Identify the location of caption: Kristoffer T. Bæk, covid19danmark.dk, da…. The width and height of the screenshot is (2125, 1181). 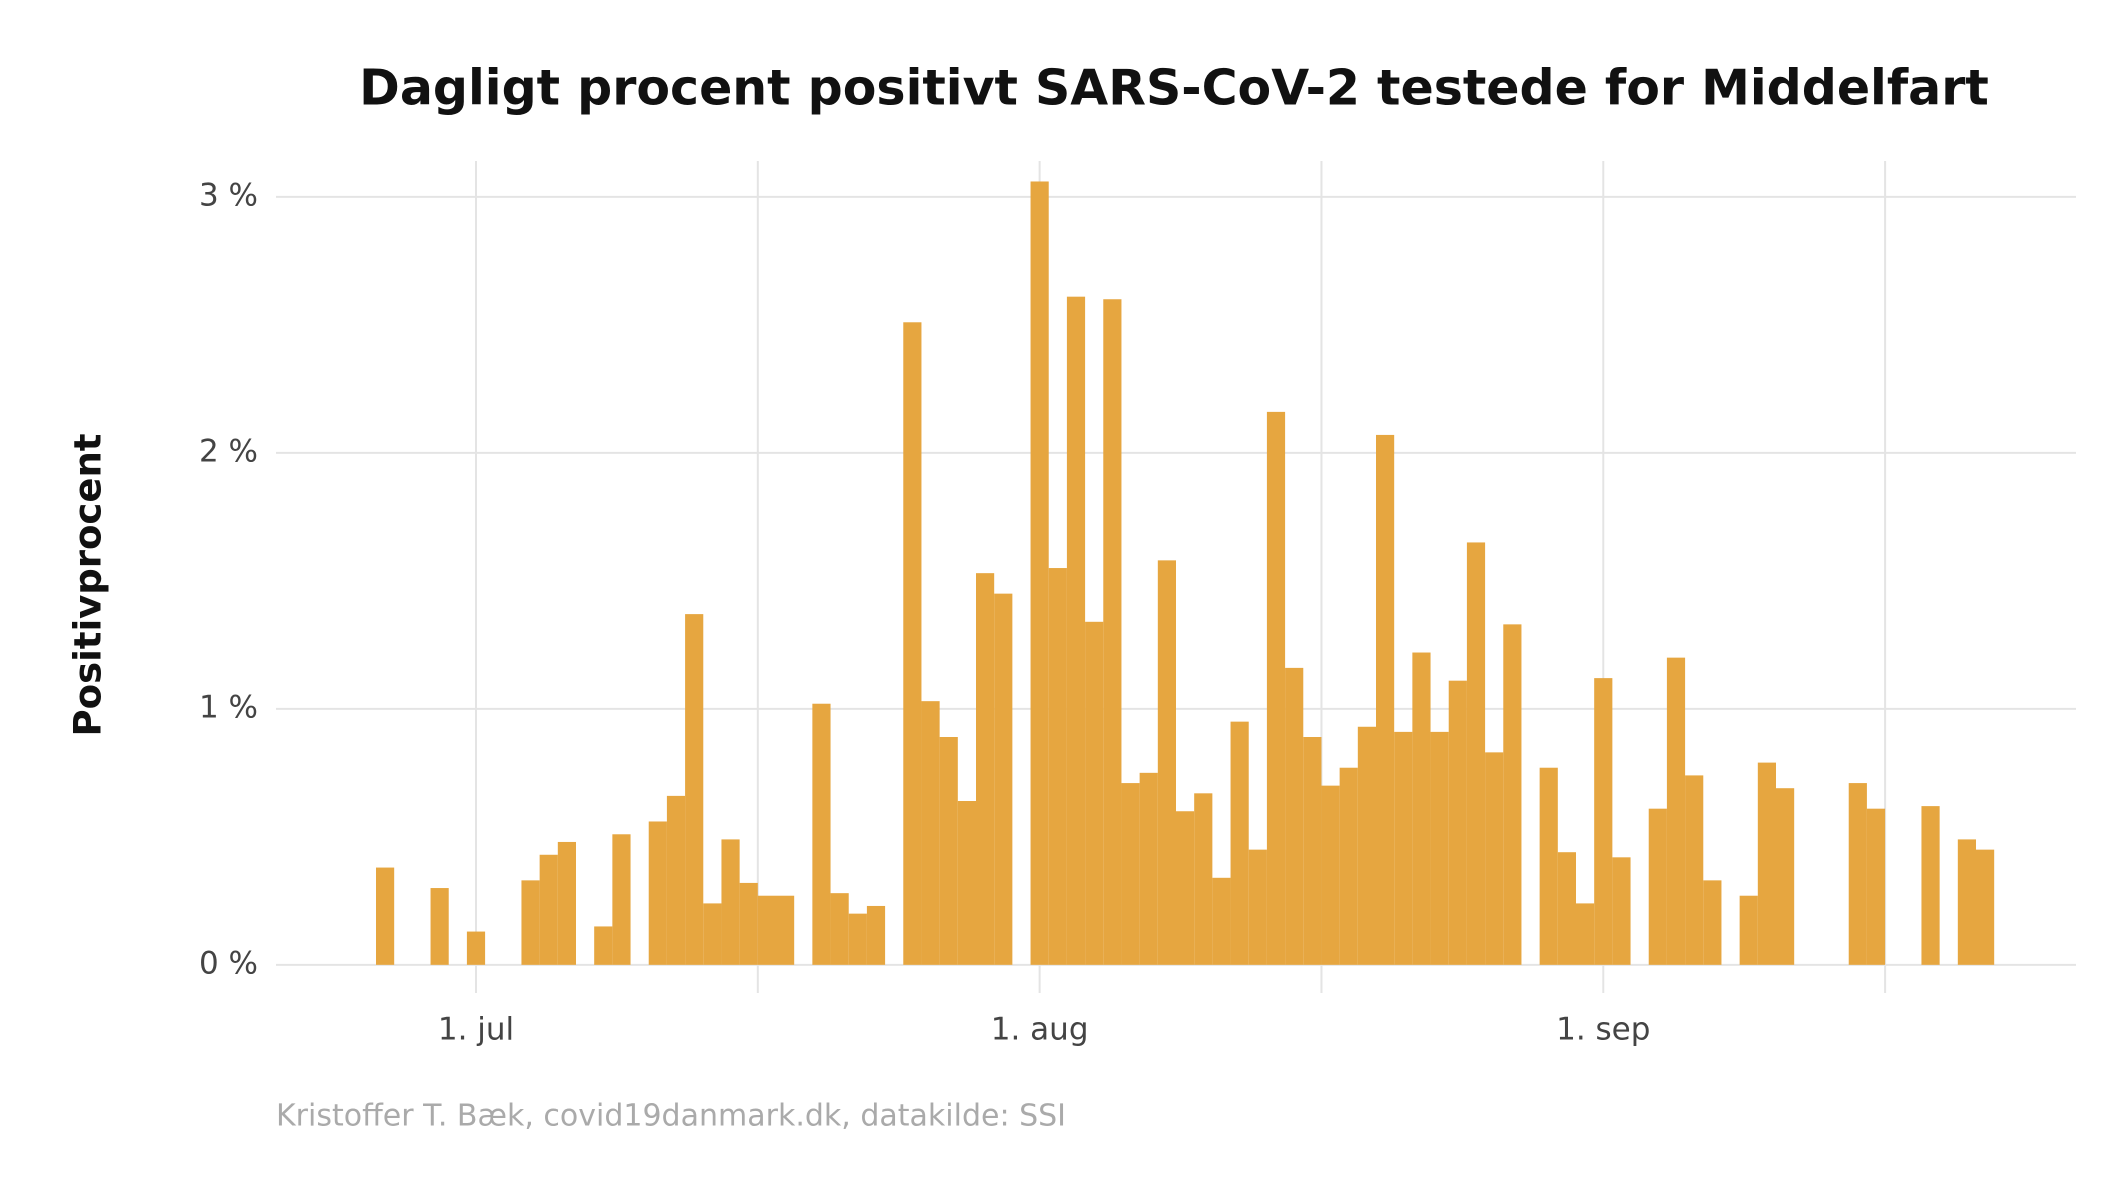
(671, 1116).